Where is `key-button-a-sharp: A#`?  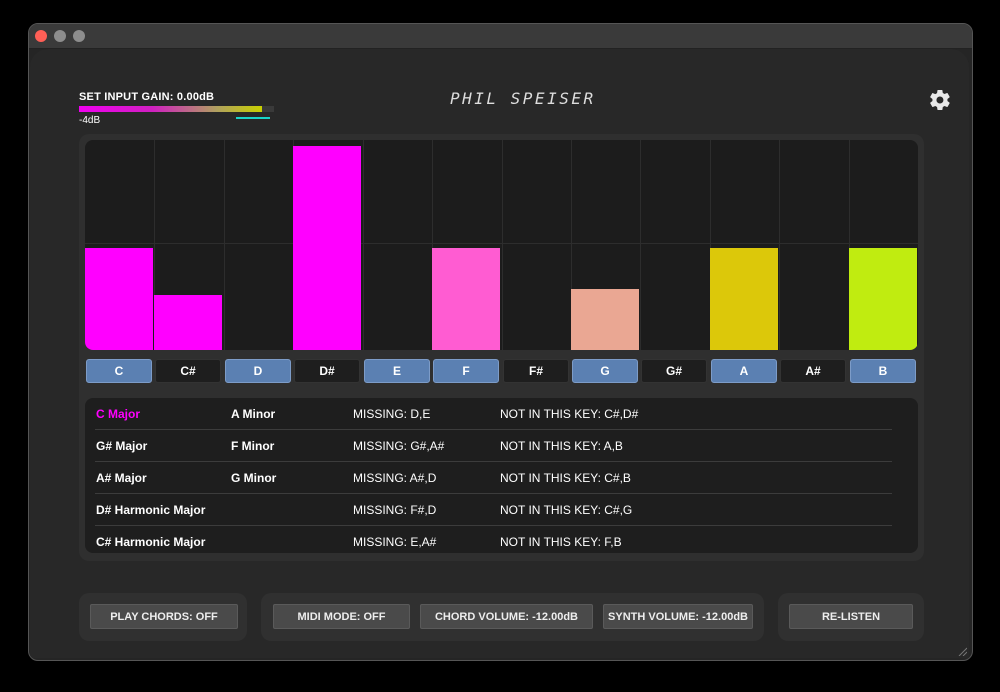
key-button-a-sharp: A# is located at coordinates (813, 371).